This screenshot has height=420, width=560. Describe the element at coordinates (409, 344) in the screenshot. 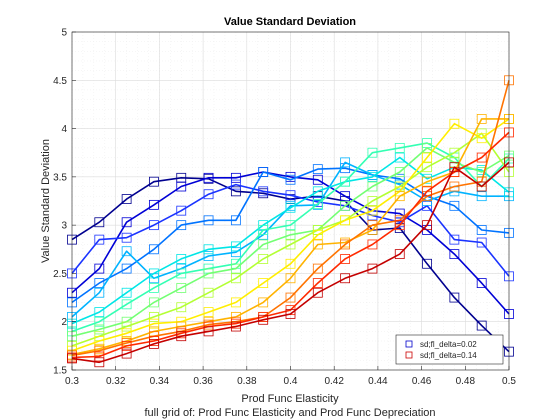

I see `legend-marker-delta-0.02` at that location.